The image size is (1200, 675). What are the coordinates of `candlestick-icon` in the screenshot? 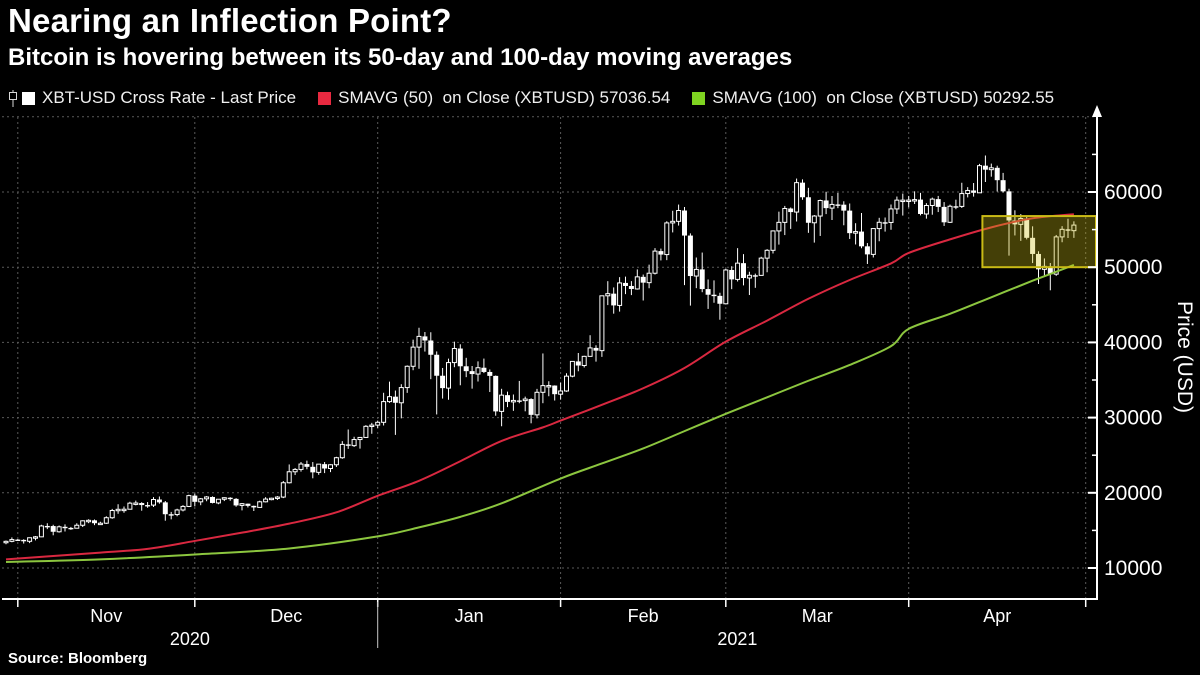 It's located at (13, 98).